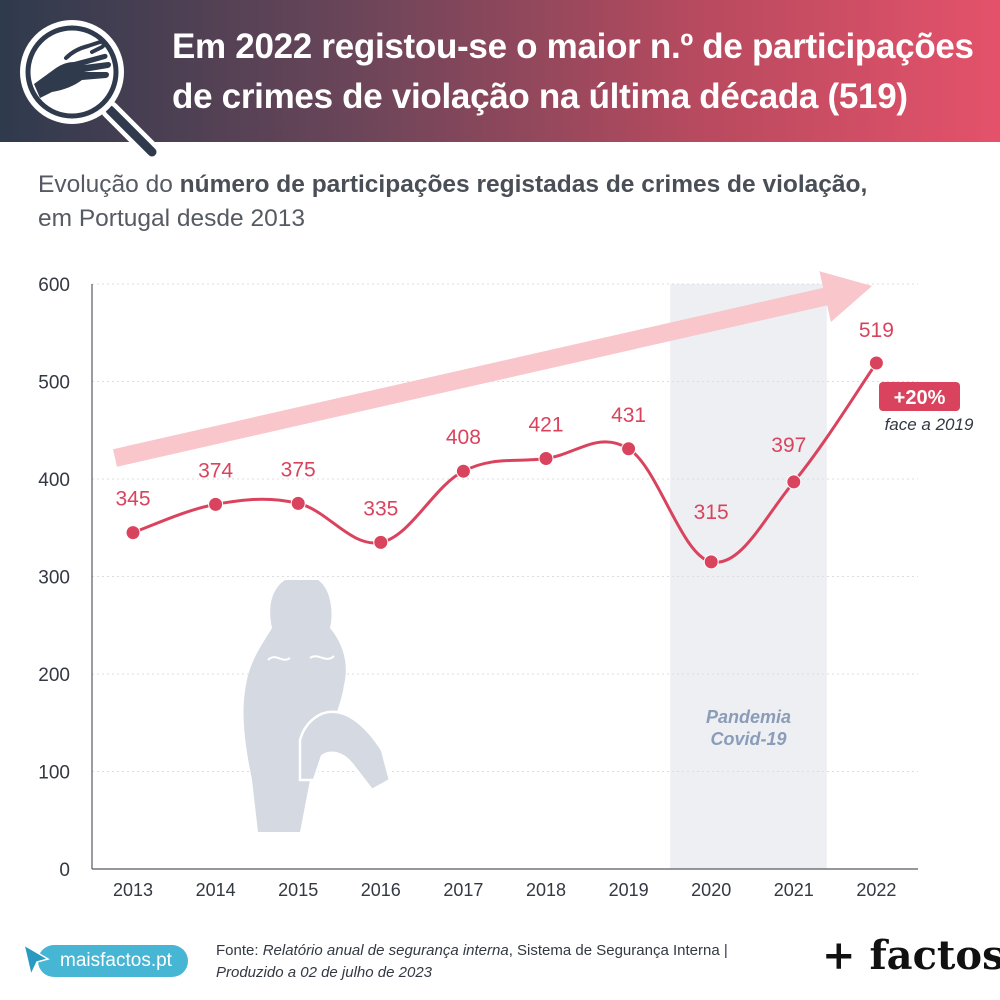 The height and width of the screenshot is (1000, 1000). What do you see at coordinates (628, 415) in the screenshot?
I see `data-label: 431` at bounding box center [628, 415].